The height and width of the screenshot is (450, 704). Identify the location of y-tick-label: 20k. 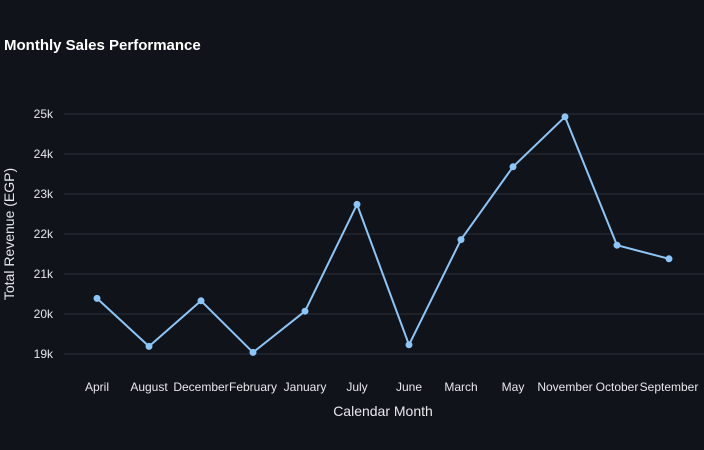
(44, 314).